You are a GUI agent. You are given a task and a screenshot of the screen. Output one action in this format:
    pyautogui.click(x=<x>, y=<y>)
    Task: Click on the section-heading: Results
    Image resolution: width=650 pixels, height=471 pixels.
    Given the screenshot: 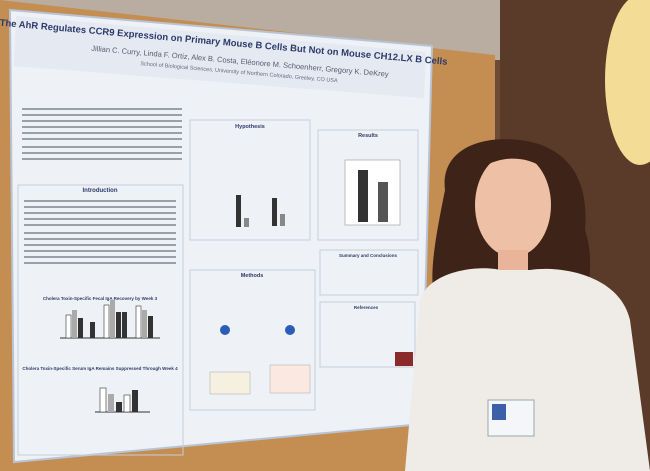 What is the action you would take?
    pyautogui.click(x=368, y=136)
    